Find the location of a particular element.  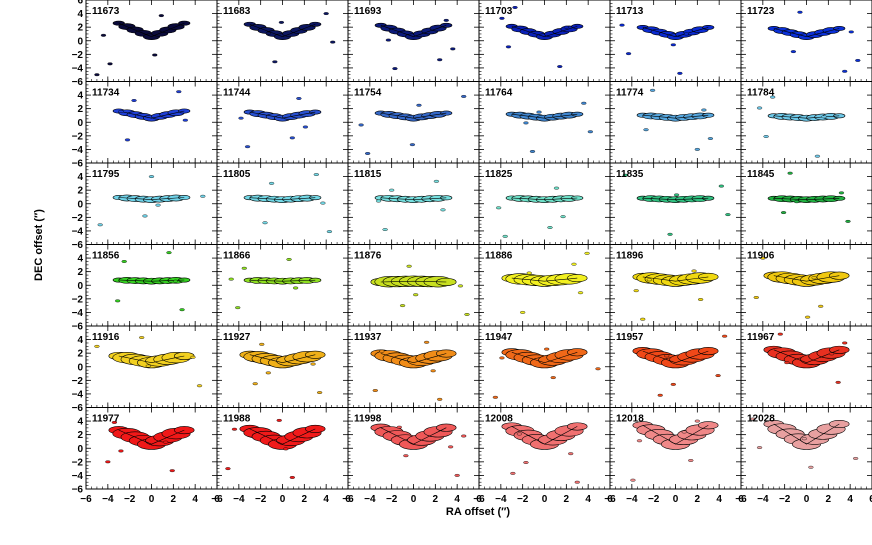

y-tick-label: 2 is located at coordinates (80, 28).